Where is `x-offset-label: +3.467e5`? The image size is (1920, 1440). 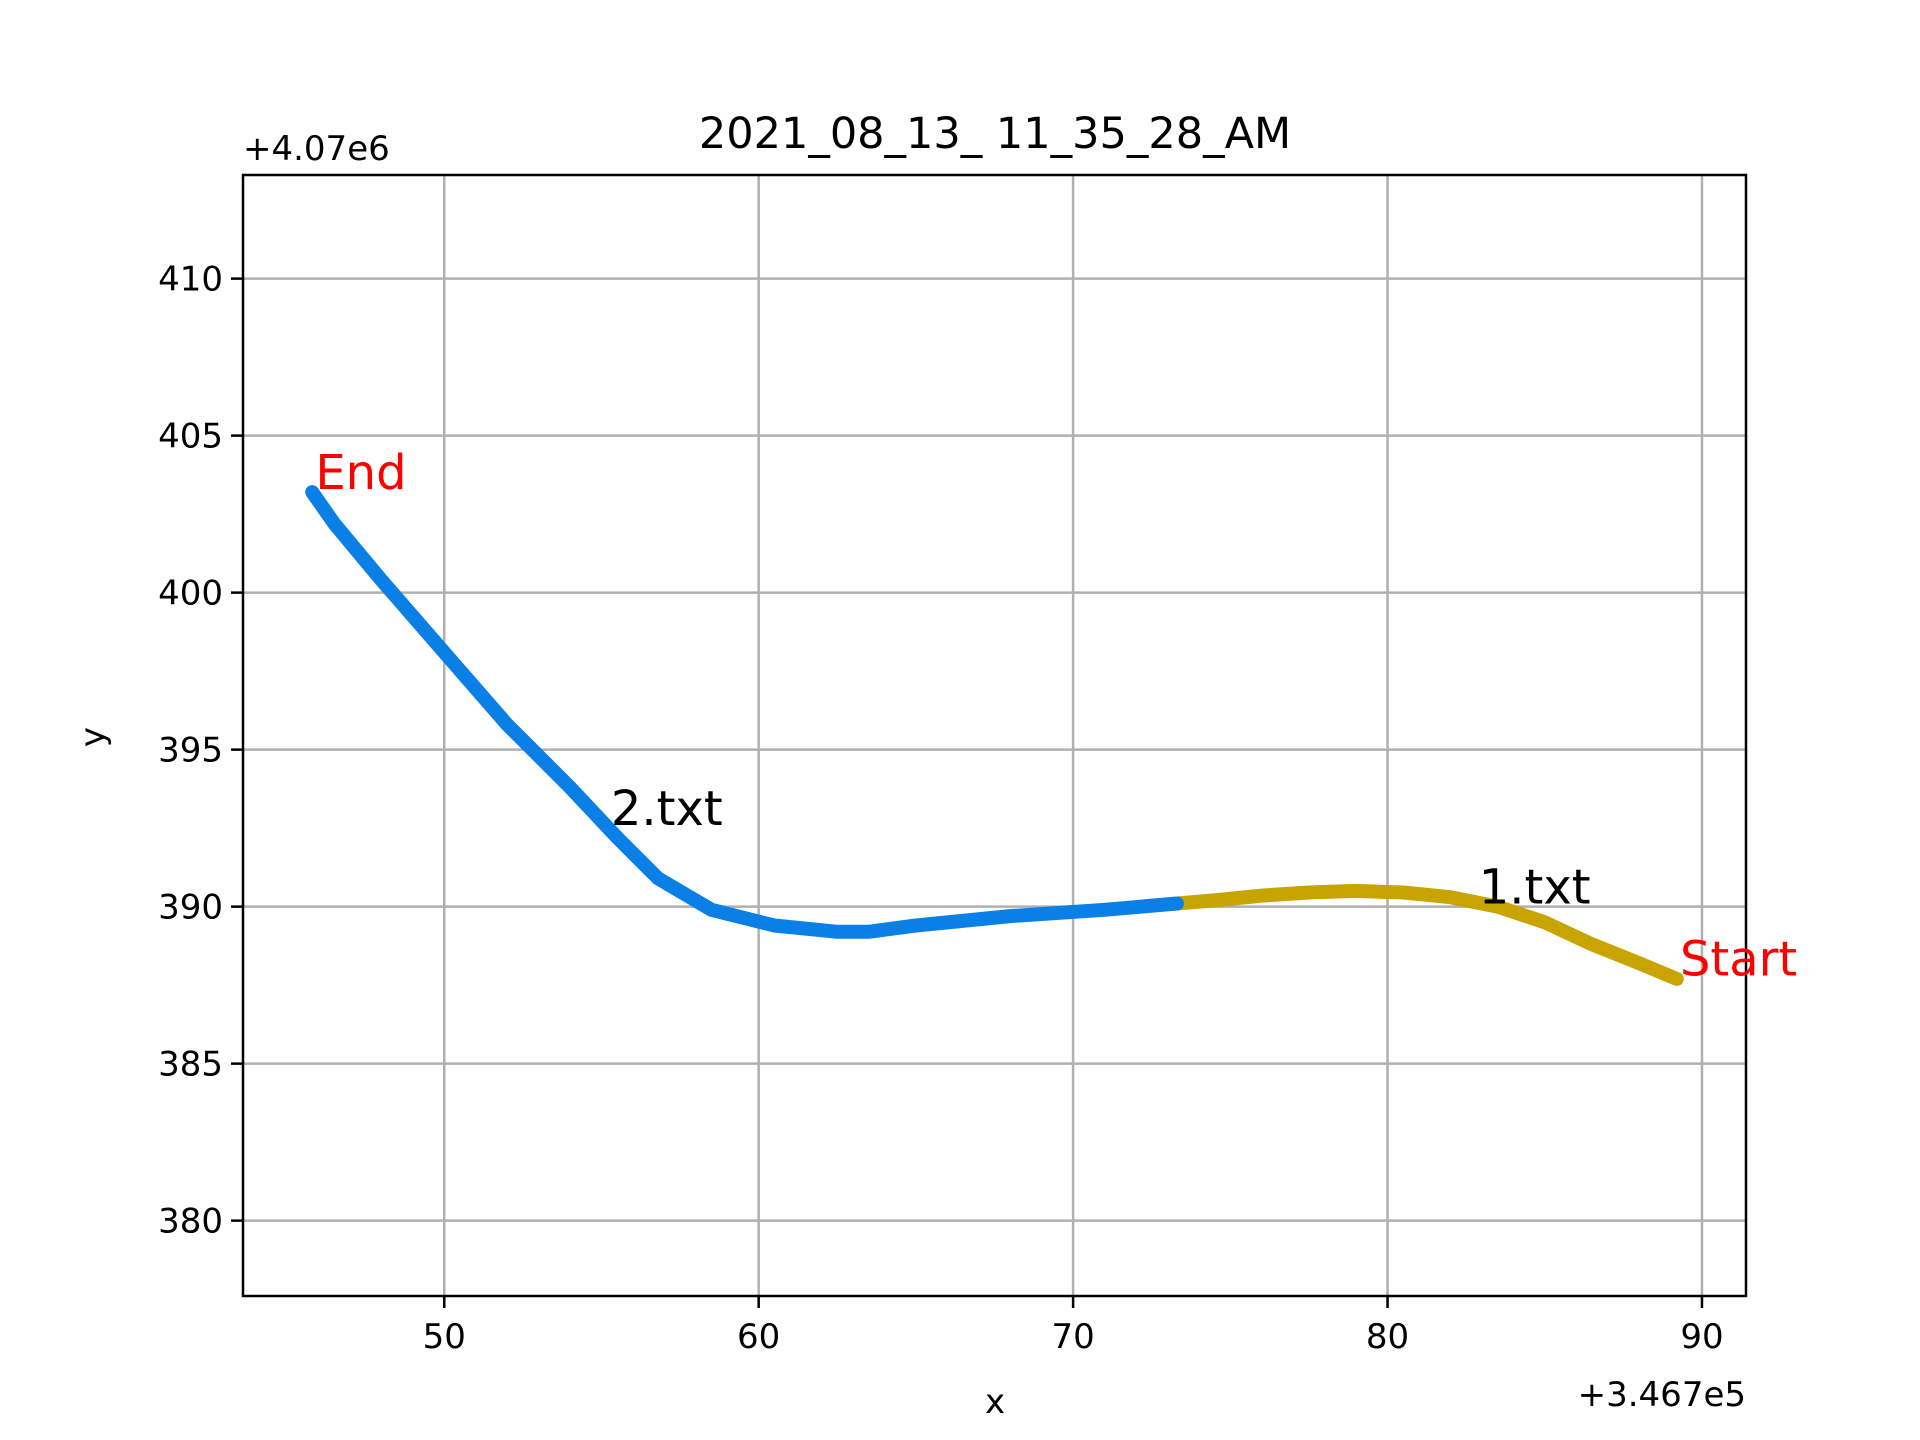
x-offset-label: +3.467e5 is located at coordinates (1662, 1395).